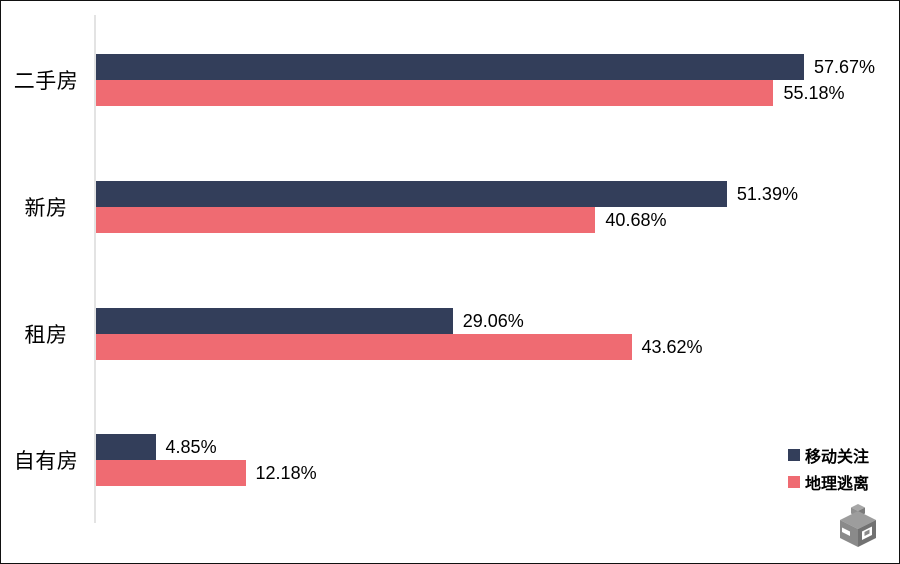 Image resolution: width=900 pixels, height=564 pixels. What do you see at coordinates (636, 220) in the screenshot?
I see `value-label: 40.68%` at bounding box center [636, 220].